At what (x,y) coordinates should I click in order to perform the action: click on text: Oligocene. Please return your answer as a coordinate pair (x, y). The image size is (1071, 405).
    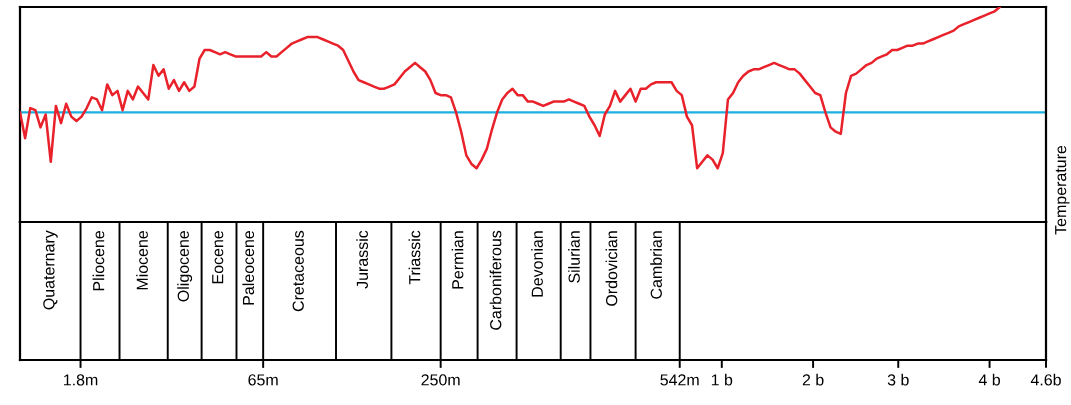
    Looking at the image, I should click on (185, 266).